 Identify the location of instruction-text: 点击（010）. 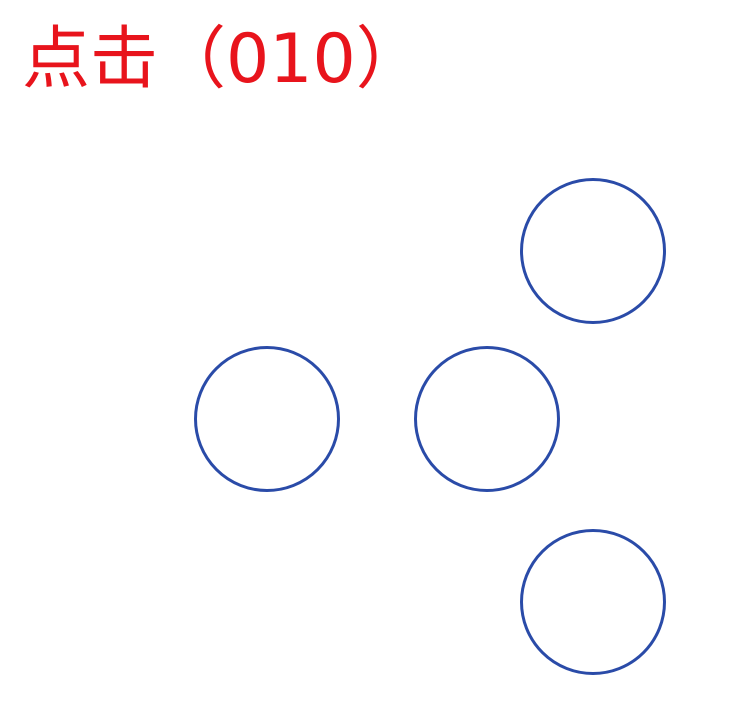
(223, 59).